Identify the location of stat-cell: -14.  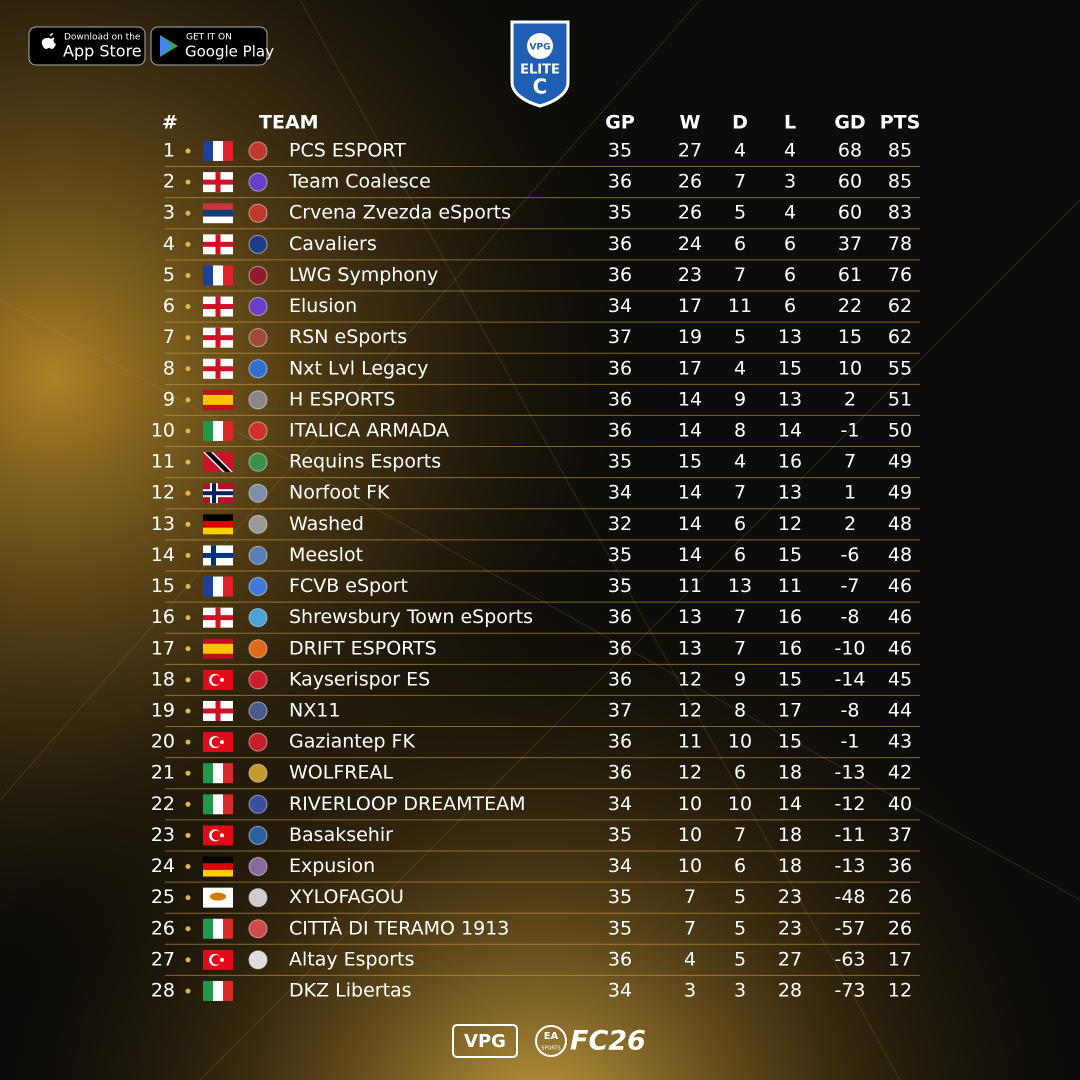
(849, 679).